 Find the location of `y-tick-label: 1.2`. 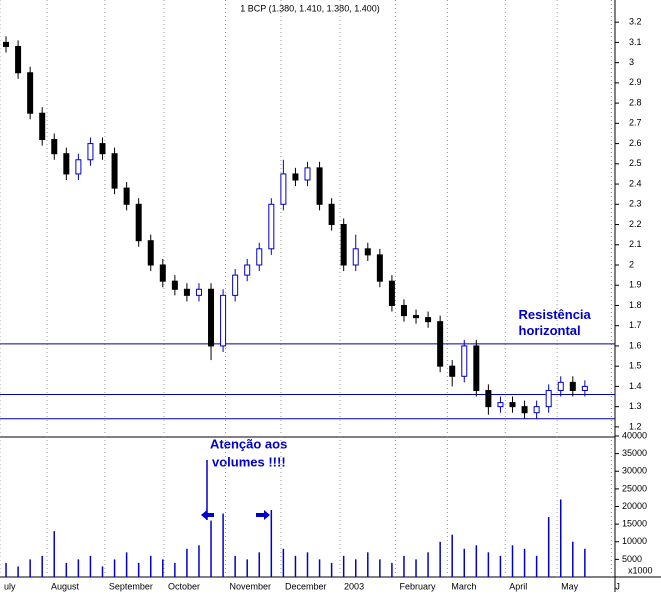

y-tick-label: 1.2 is located at coordinates (635, 426).